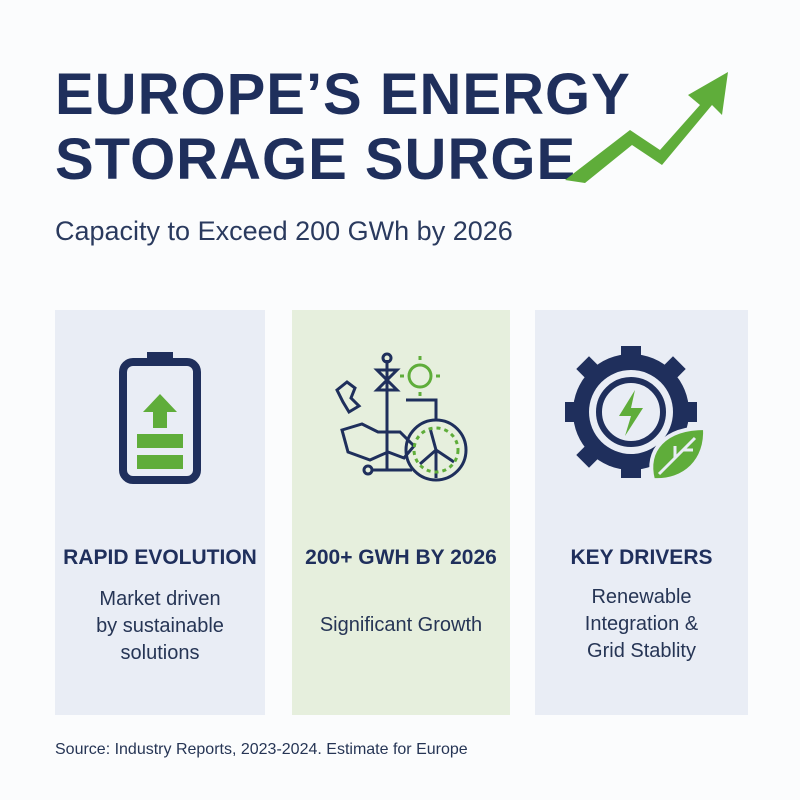 The width and height of the screenshot is (800, 800). What do you see at coordinates (160, 653) in the screenshot?
I see `card-line: solutions` at bounding box center [160, 653].